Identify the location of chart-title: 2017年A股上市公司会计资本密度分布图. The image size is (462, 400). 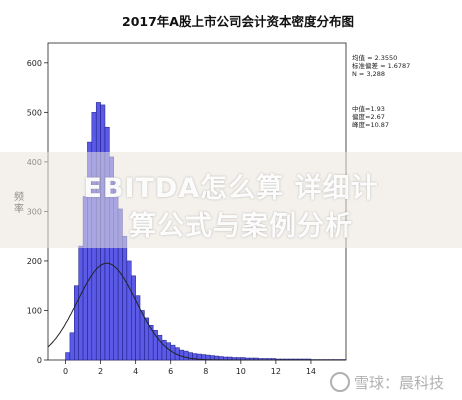
(238, 21).